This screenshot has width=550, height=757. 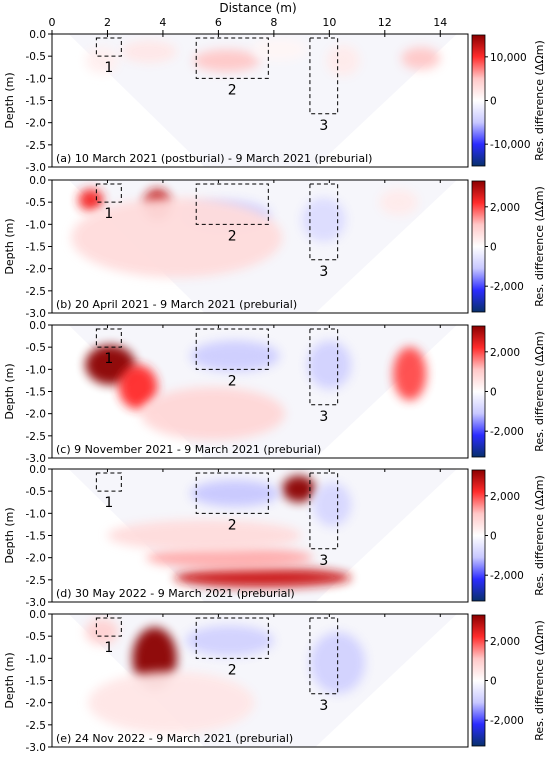 I want to click on x-tick-label: 4, so click(x=162, y=22).